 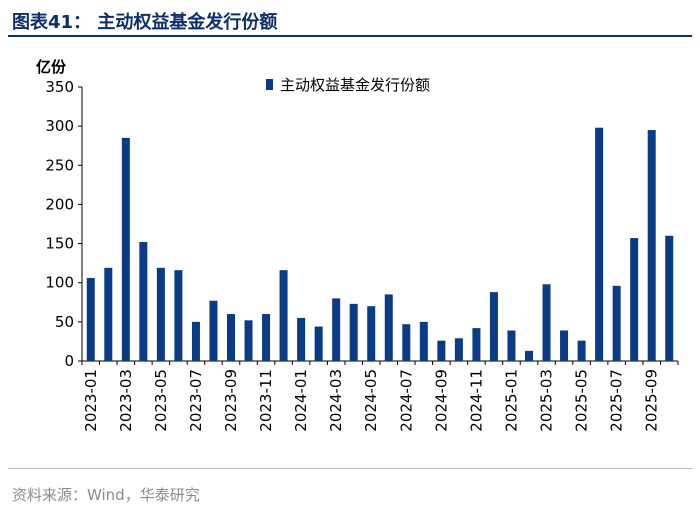 What do you see at coordinates (59, 126) in the screenshot?
I see `y-tick-label: 300` at bounding box center [59, 126].